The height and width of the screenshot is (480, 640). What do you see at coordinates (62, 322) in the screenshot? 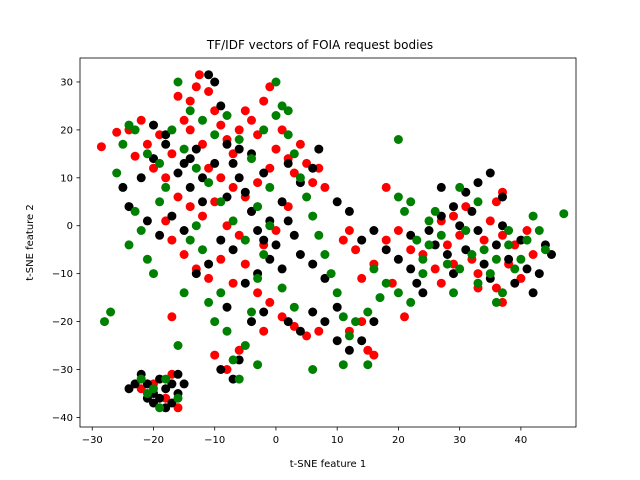
I see `y-tick-label-2: −20` at bounding box center [62, 322].